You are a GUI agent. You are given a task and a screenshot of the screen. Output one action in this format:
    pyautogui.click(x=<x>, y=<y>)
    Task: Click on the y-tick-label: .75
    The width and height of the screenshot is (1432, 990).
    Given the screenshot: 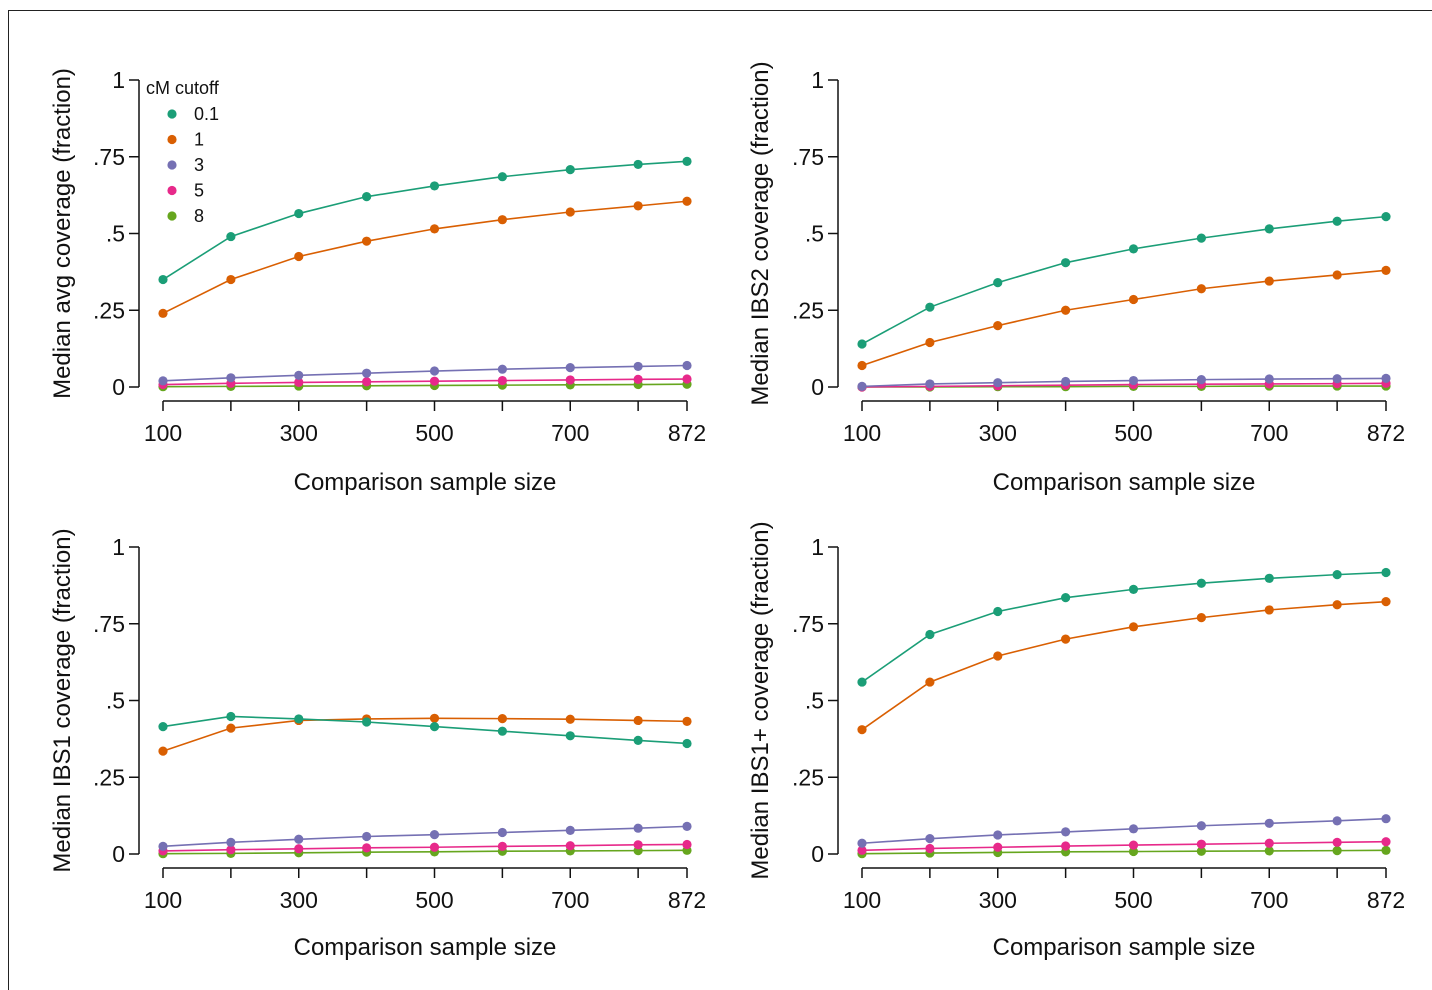 What is the action you would take?
    pyautogui.click(x=109, y=624)
    